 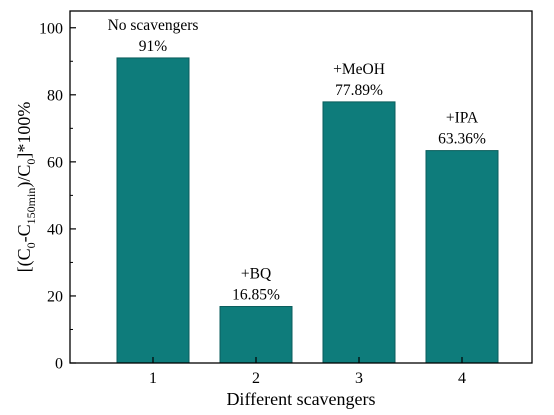 I want to click on bar-name-label: +BQ, so click(x=256, y=274).